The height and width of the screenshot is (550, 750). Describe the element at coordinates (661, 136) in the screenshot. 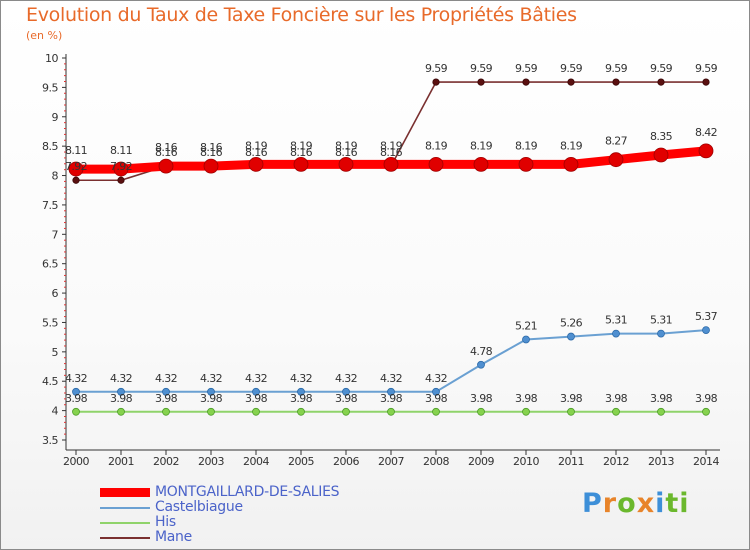

I see `data-label-montgaillard: 8.35` at that location.